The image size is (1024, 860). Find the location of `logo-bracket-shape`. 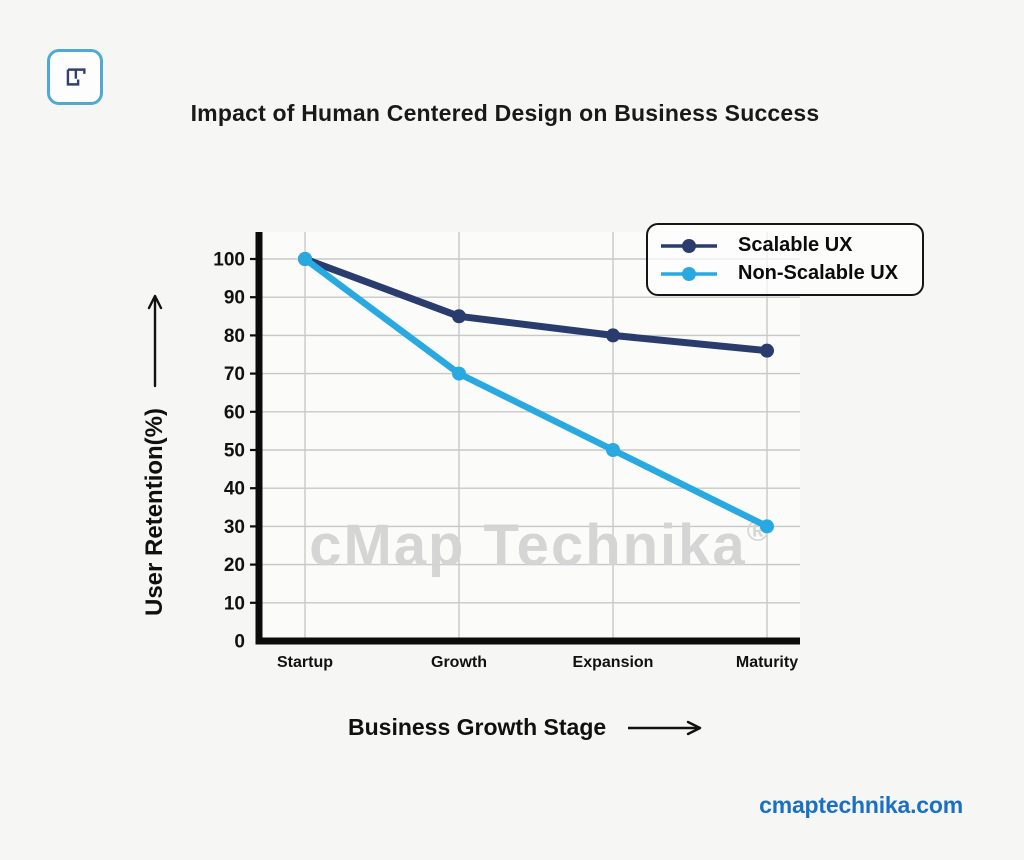

logo-bracket-shape is located at coordinates (73, 77).